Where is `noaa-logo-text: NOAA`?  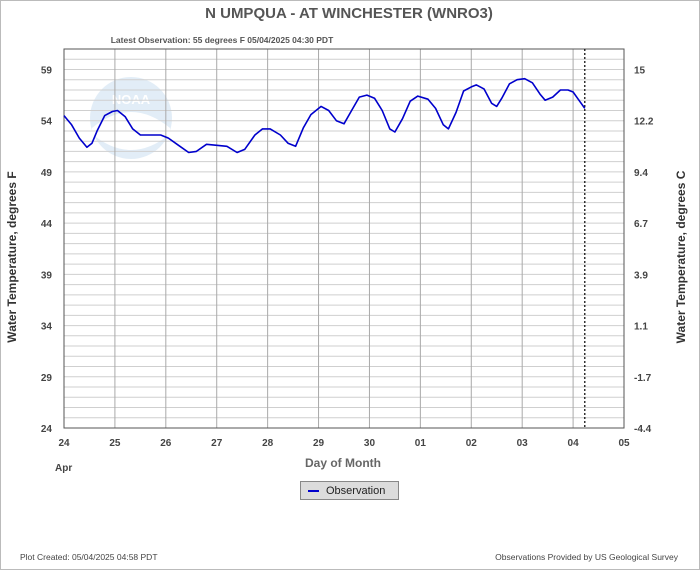 noaa-logo-text: NOAA is located at coordinates (131, 99).